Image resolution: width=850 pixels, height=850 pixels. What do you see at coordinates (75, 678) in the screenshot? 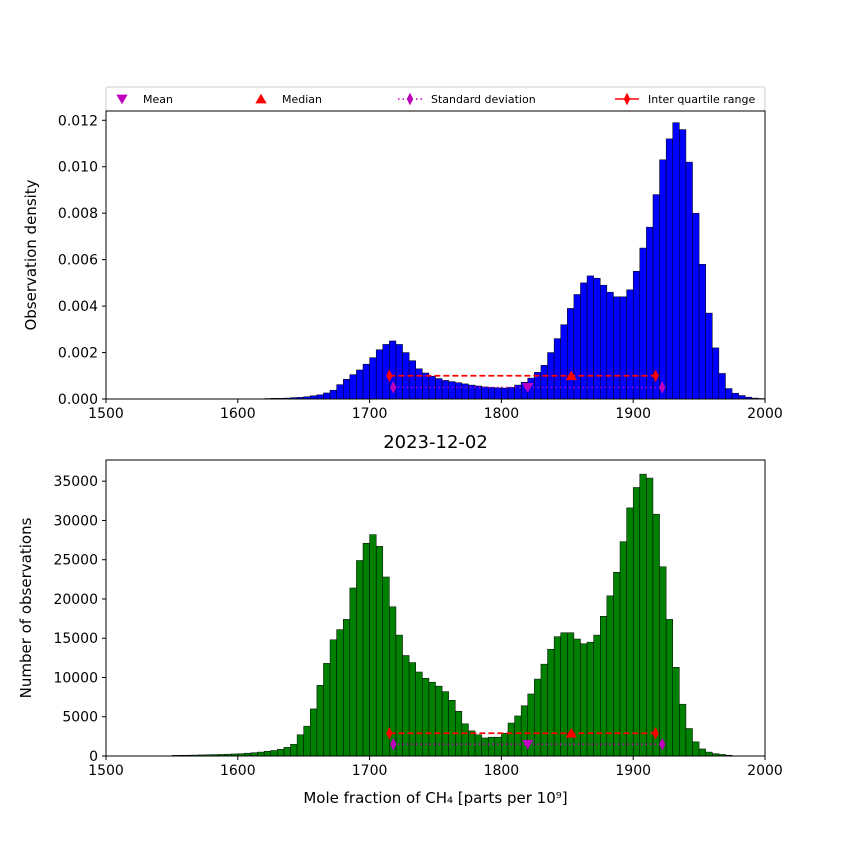
I see `y-tick-label: 10000` at bounding box center [75, 678].